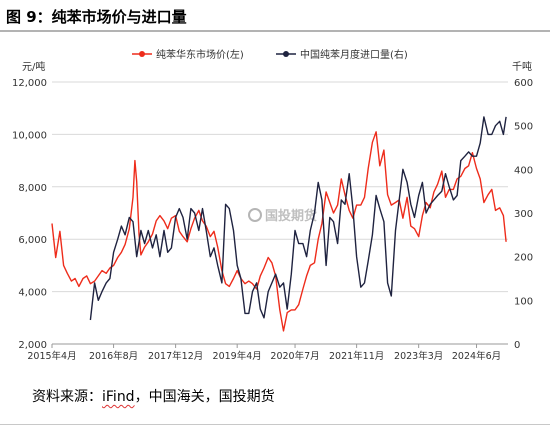 Image resolution: width=550 pixels, height=427 pixels. I want to click on legend-marker-price, so click(142, 54).